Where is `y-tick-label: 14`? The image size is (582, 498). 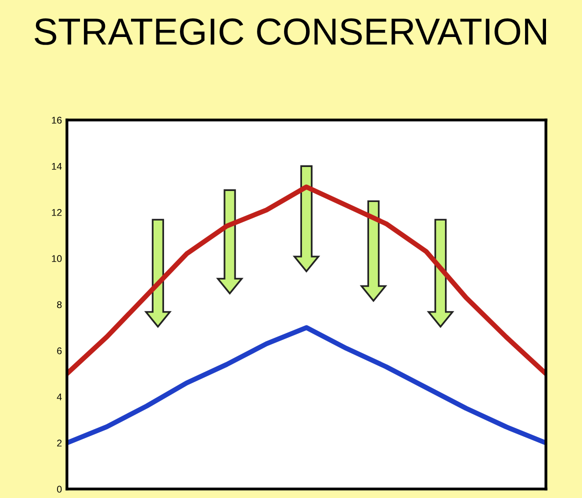
y-tick-label: 14 is located at coordinates (57, 166).